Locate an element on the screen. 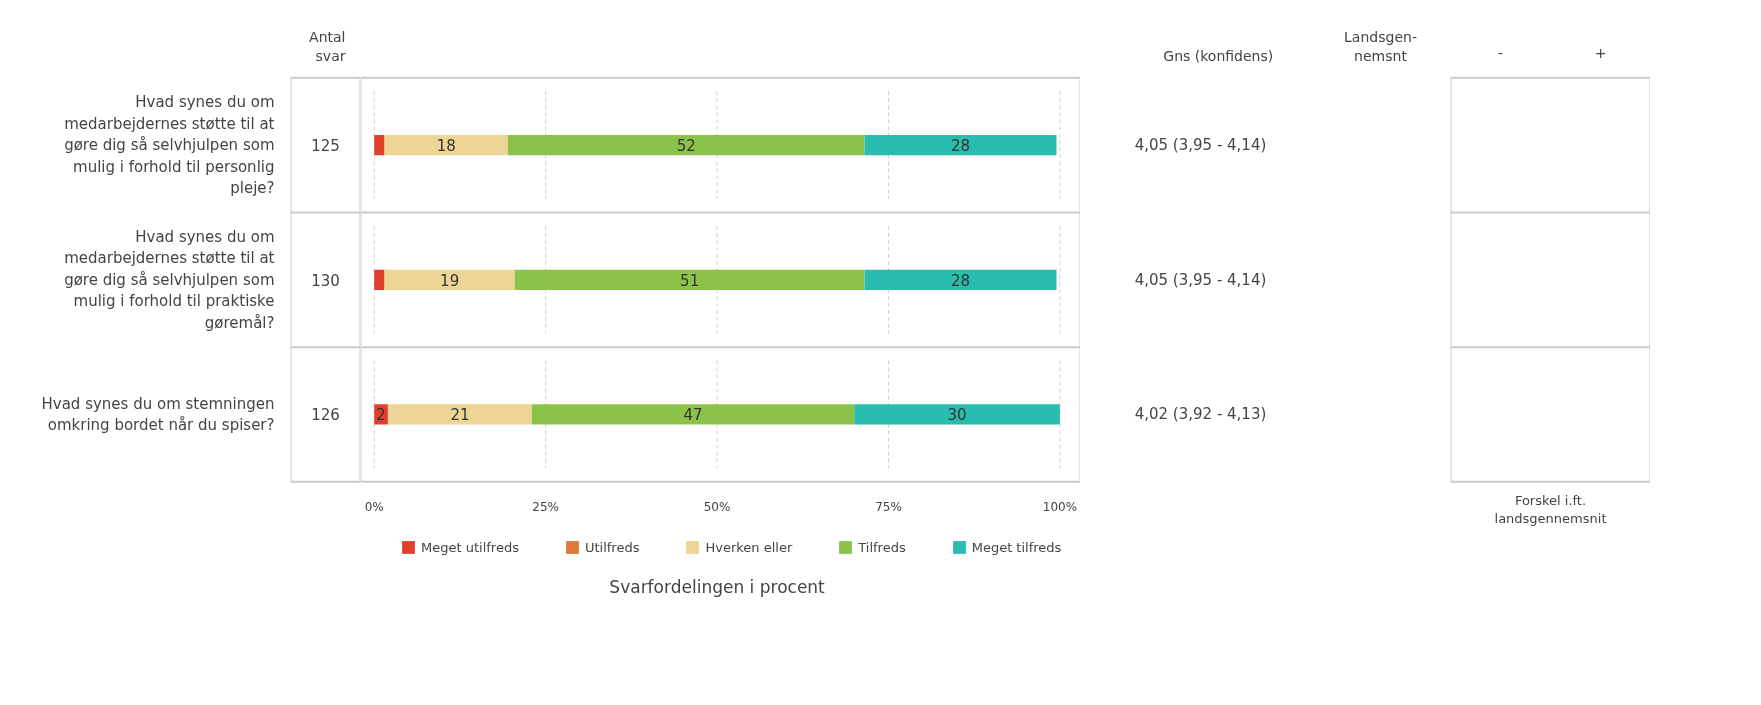  data-label: 21 is located at coordinates (460, 415).